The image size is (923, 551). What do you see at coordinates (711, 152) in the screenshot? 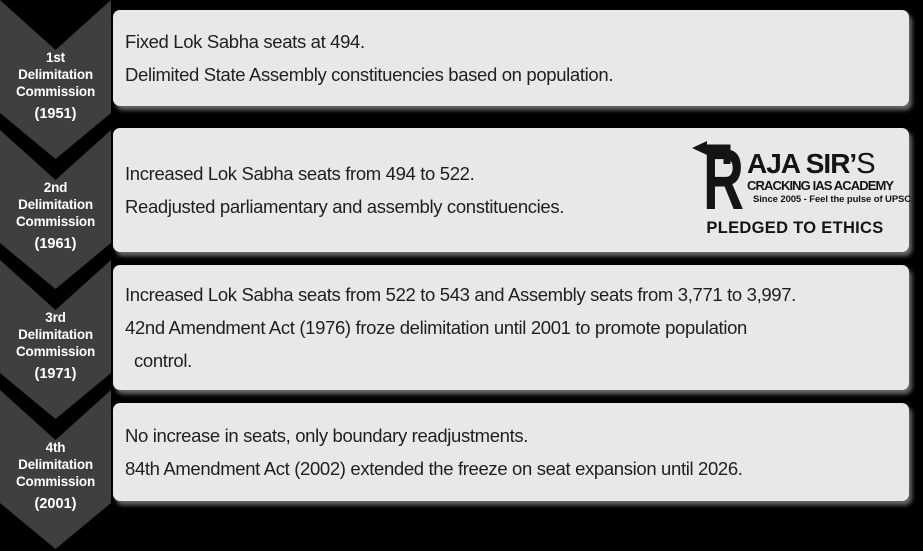
I see `left-arrow-icon` at bounding box center [711, 152].